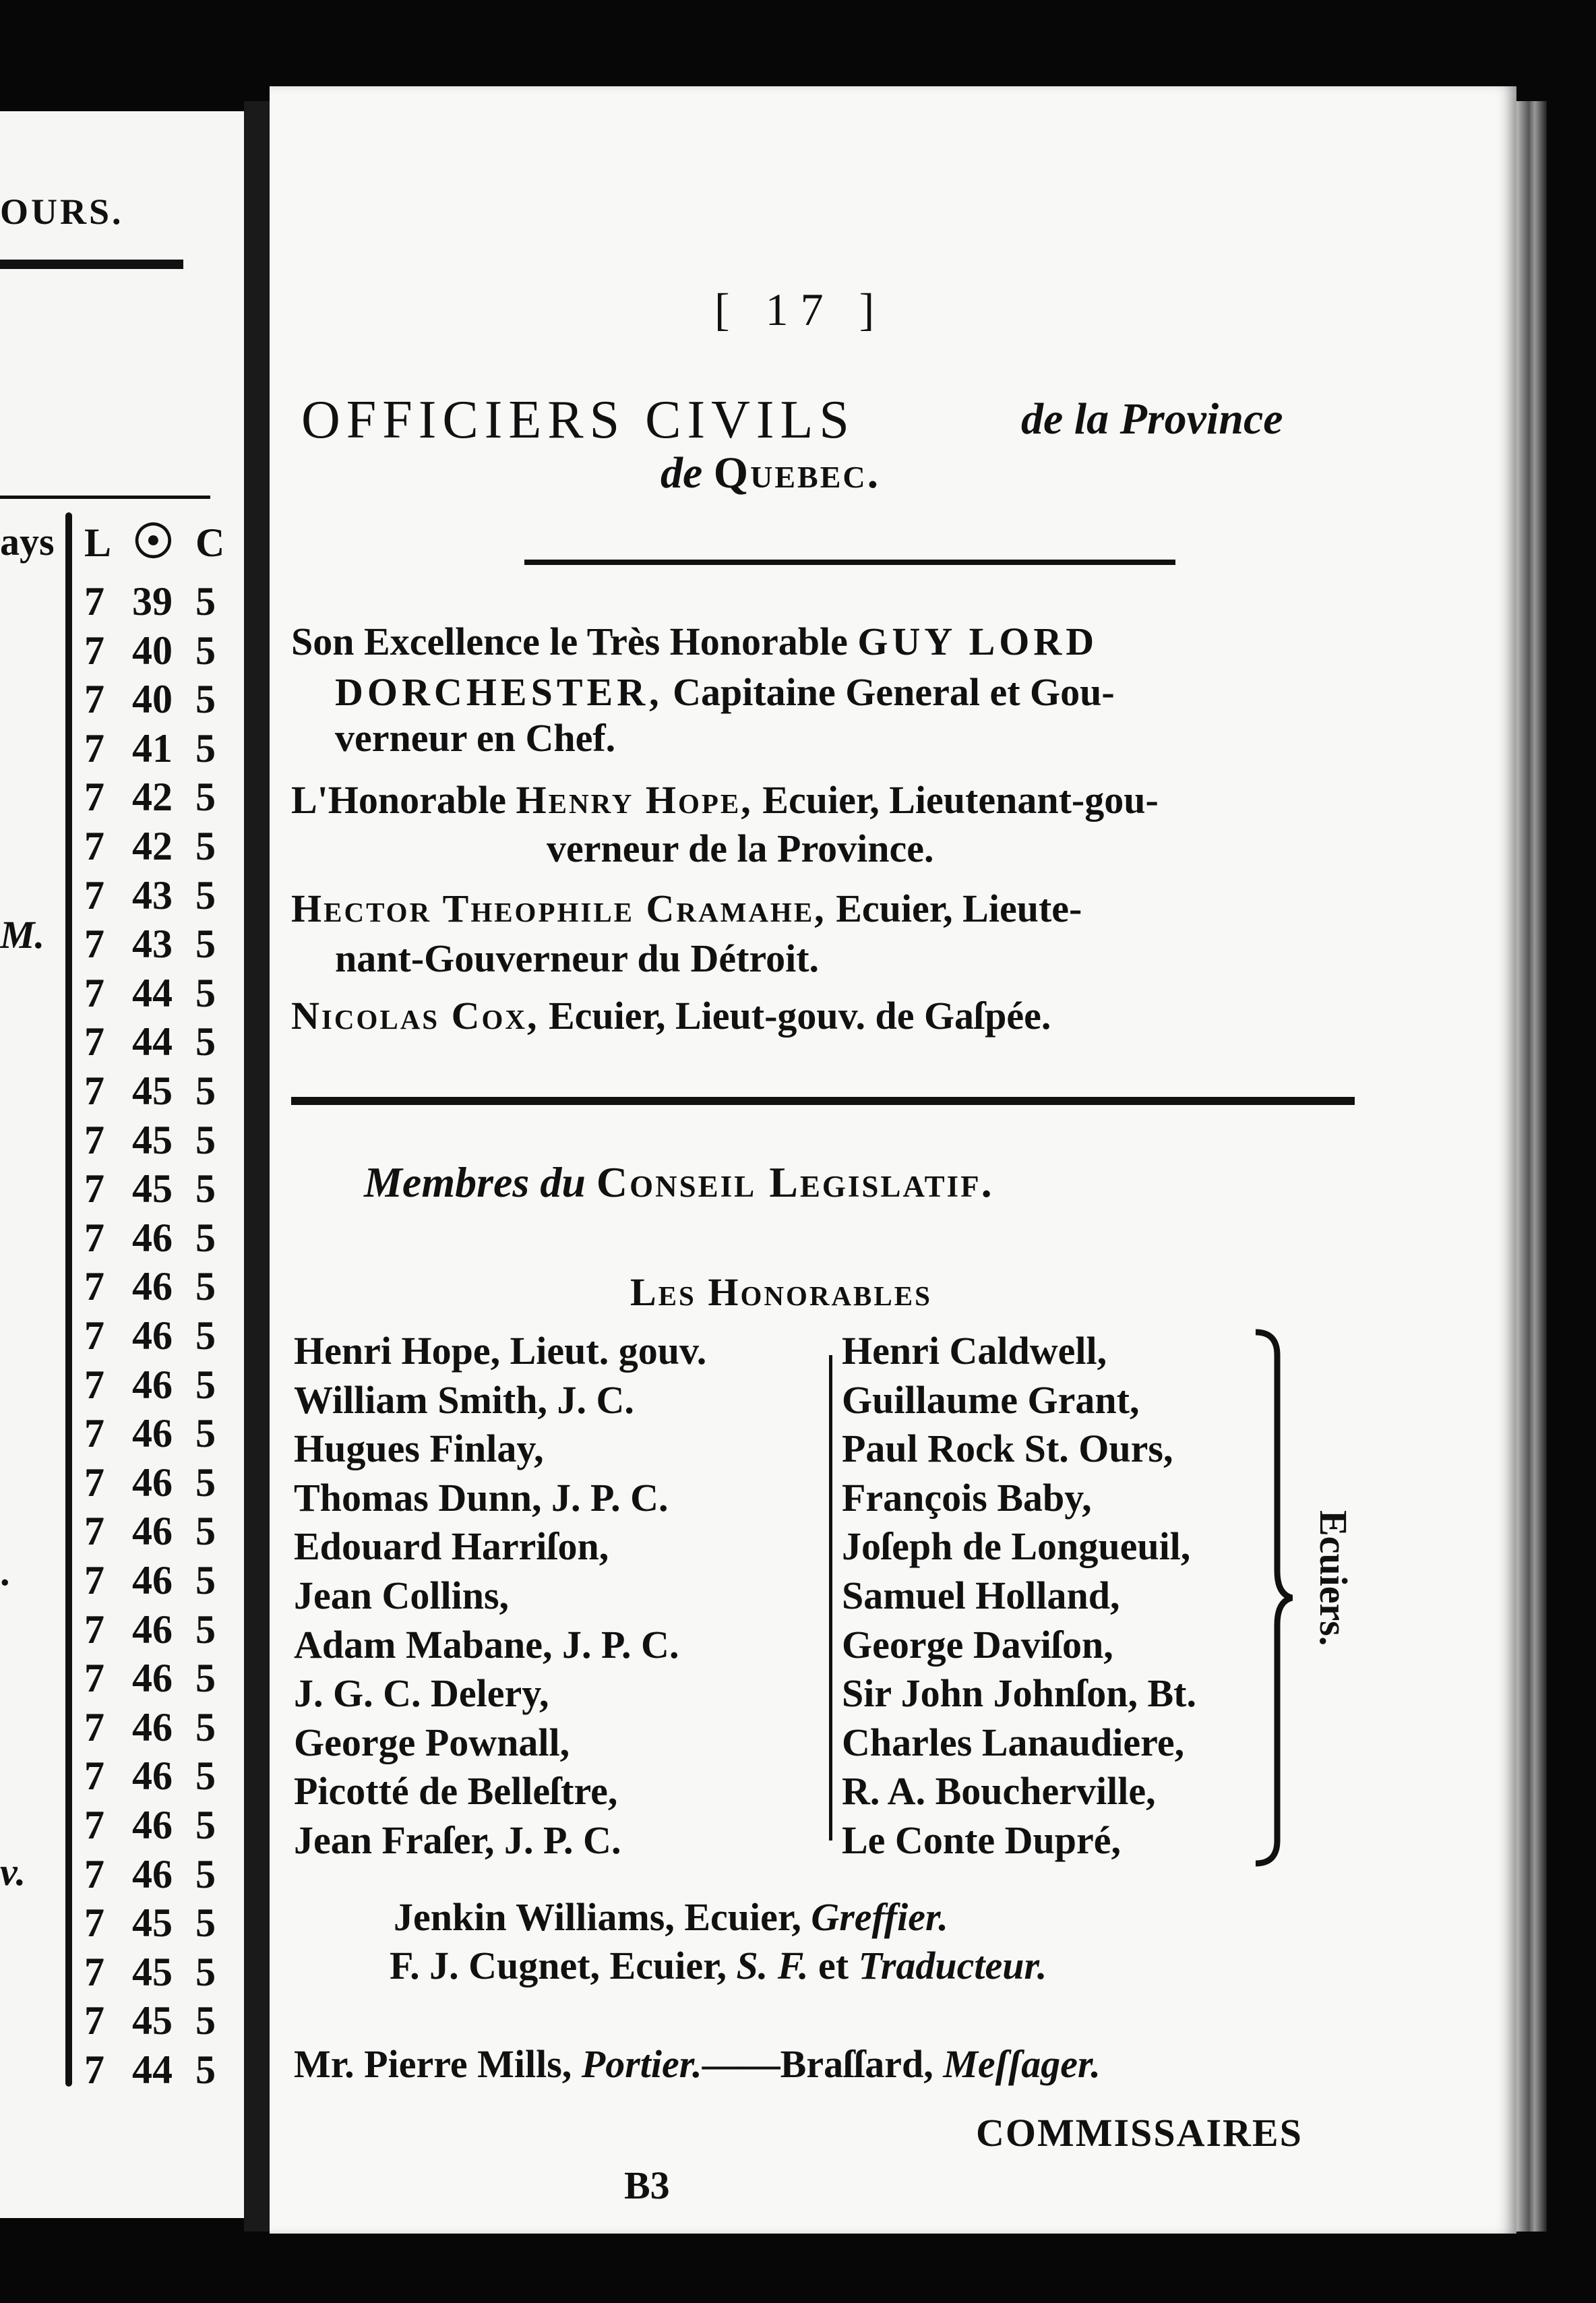  What do you see at coordinates (419, 1449) in the screenshot?
I see `member-left: Hugues Finlay,` at bounding box center [419, 1449].